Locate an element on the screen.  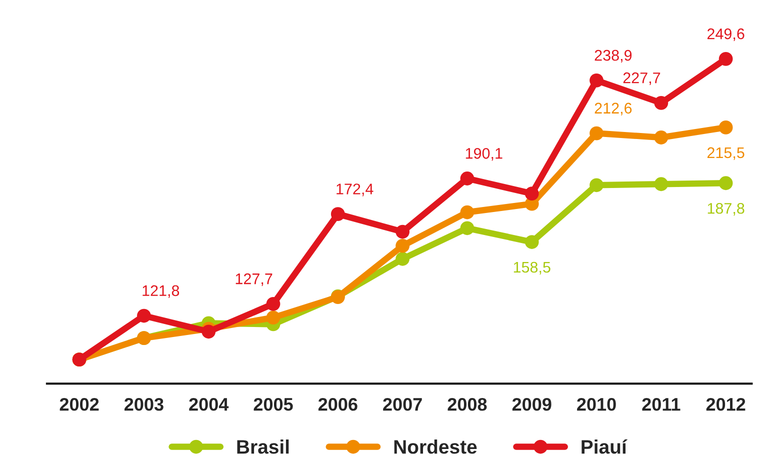
x-tick-label: 2010 is located at coordinates (596, 404).